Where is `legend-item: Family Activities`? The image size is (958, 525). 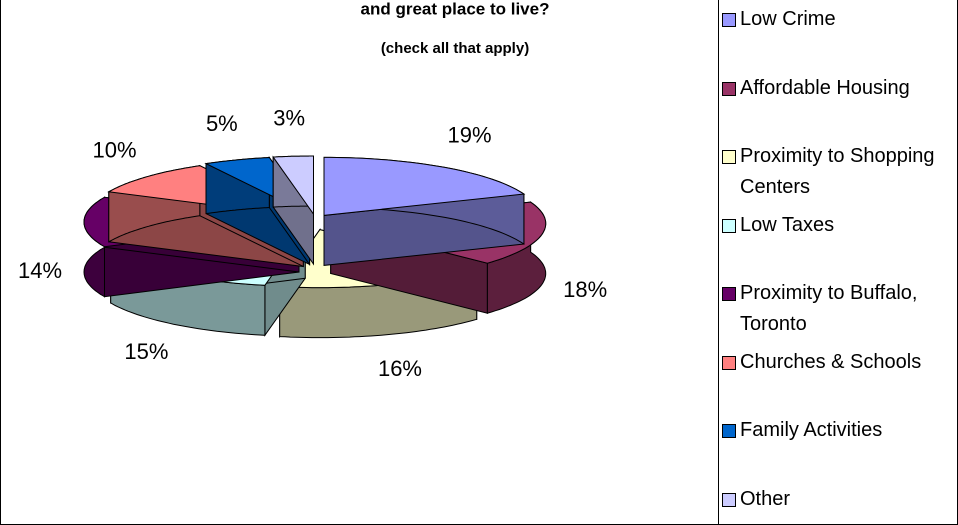 legend-item: Family Activities is located at coordinates (840, 430).